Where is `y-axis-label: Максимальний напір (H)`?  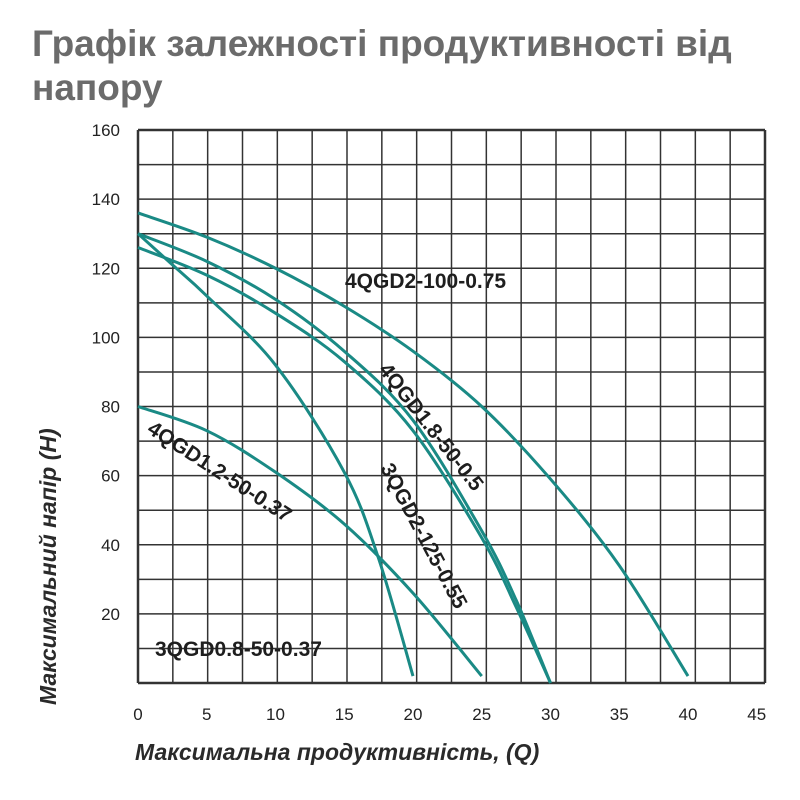
y-axis-label: Максимальний напір (H) is located at coordinates (48, 566).